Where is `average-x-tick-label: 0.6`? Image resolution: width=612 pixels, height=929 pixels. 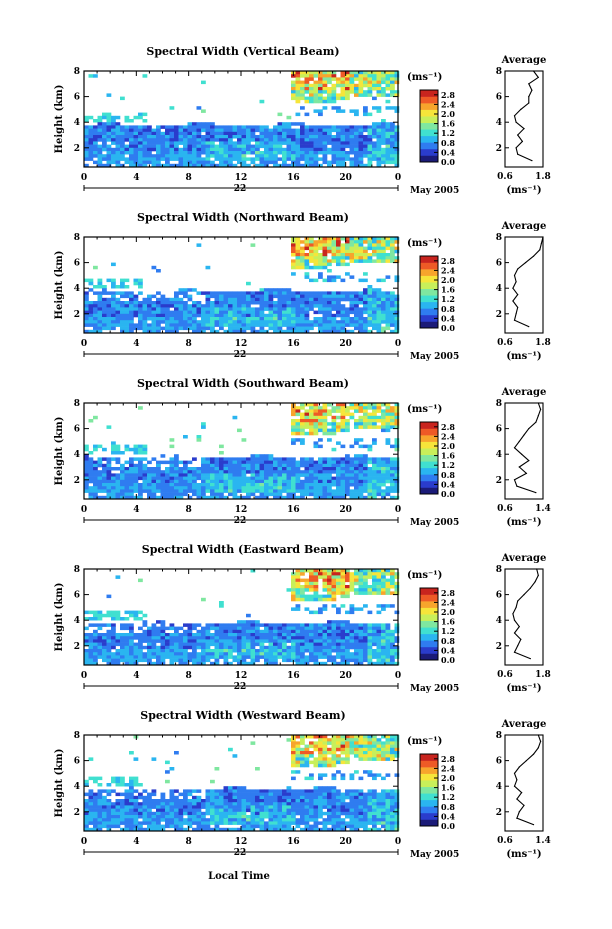 average-x-tick-label: 0.6 is located at coordinates (505, 841).